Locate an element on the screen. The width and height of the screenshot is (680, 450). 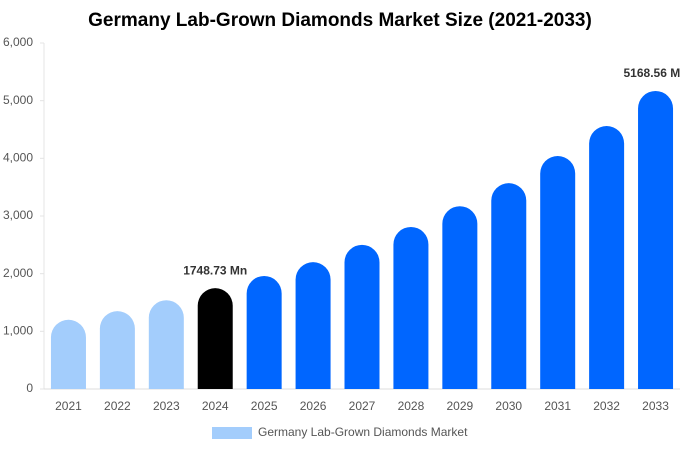
legend-swatch is located at coordinates (232, 433).